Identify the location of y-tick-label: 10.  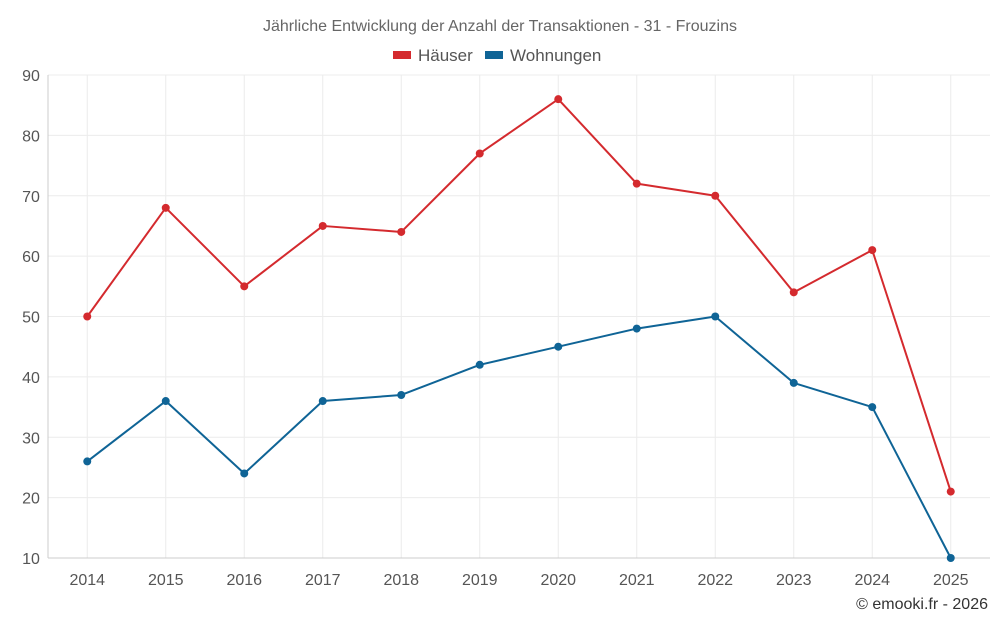
(31, 559).